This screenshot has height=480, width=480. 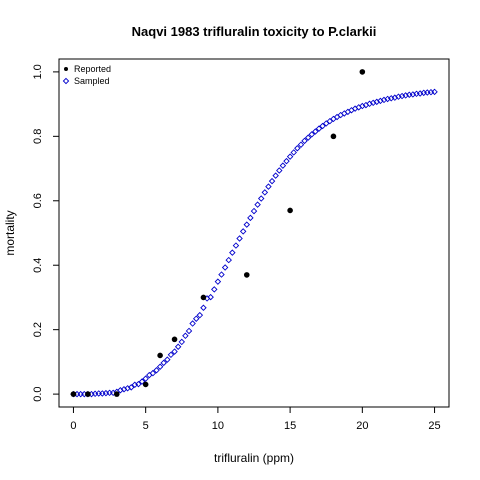 I want to click on legend-marker-reported, so click(x=66, y=69).